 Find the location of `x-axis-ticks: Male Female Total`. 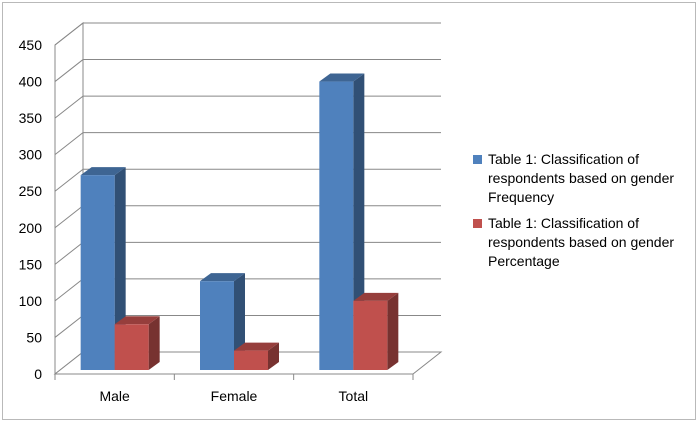

x-axis-ticks: Male Female Total is located at coordinates (234, 389).